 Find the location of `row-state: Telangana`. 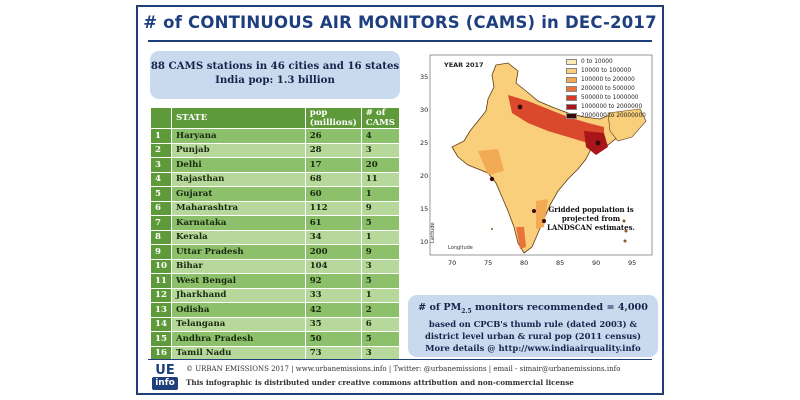

row-state: Telangana is located at coordinates (238, 324).